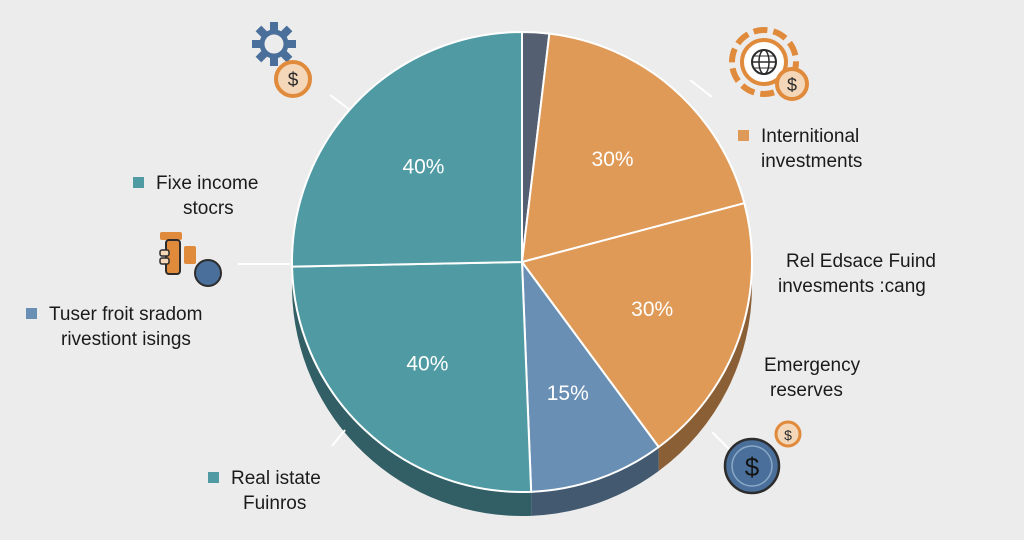 Image resolution: width=1024 pixels, height=540 pixels. Describe the element at coordinates (769, 64) in the screenshot. I see `globe-dollar-icon: $` at that location.